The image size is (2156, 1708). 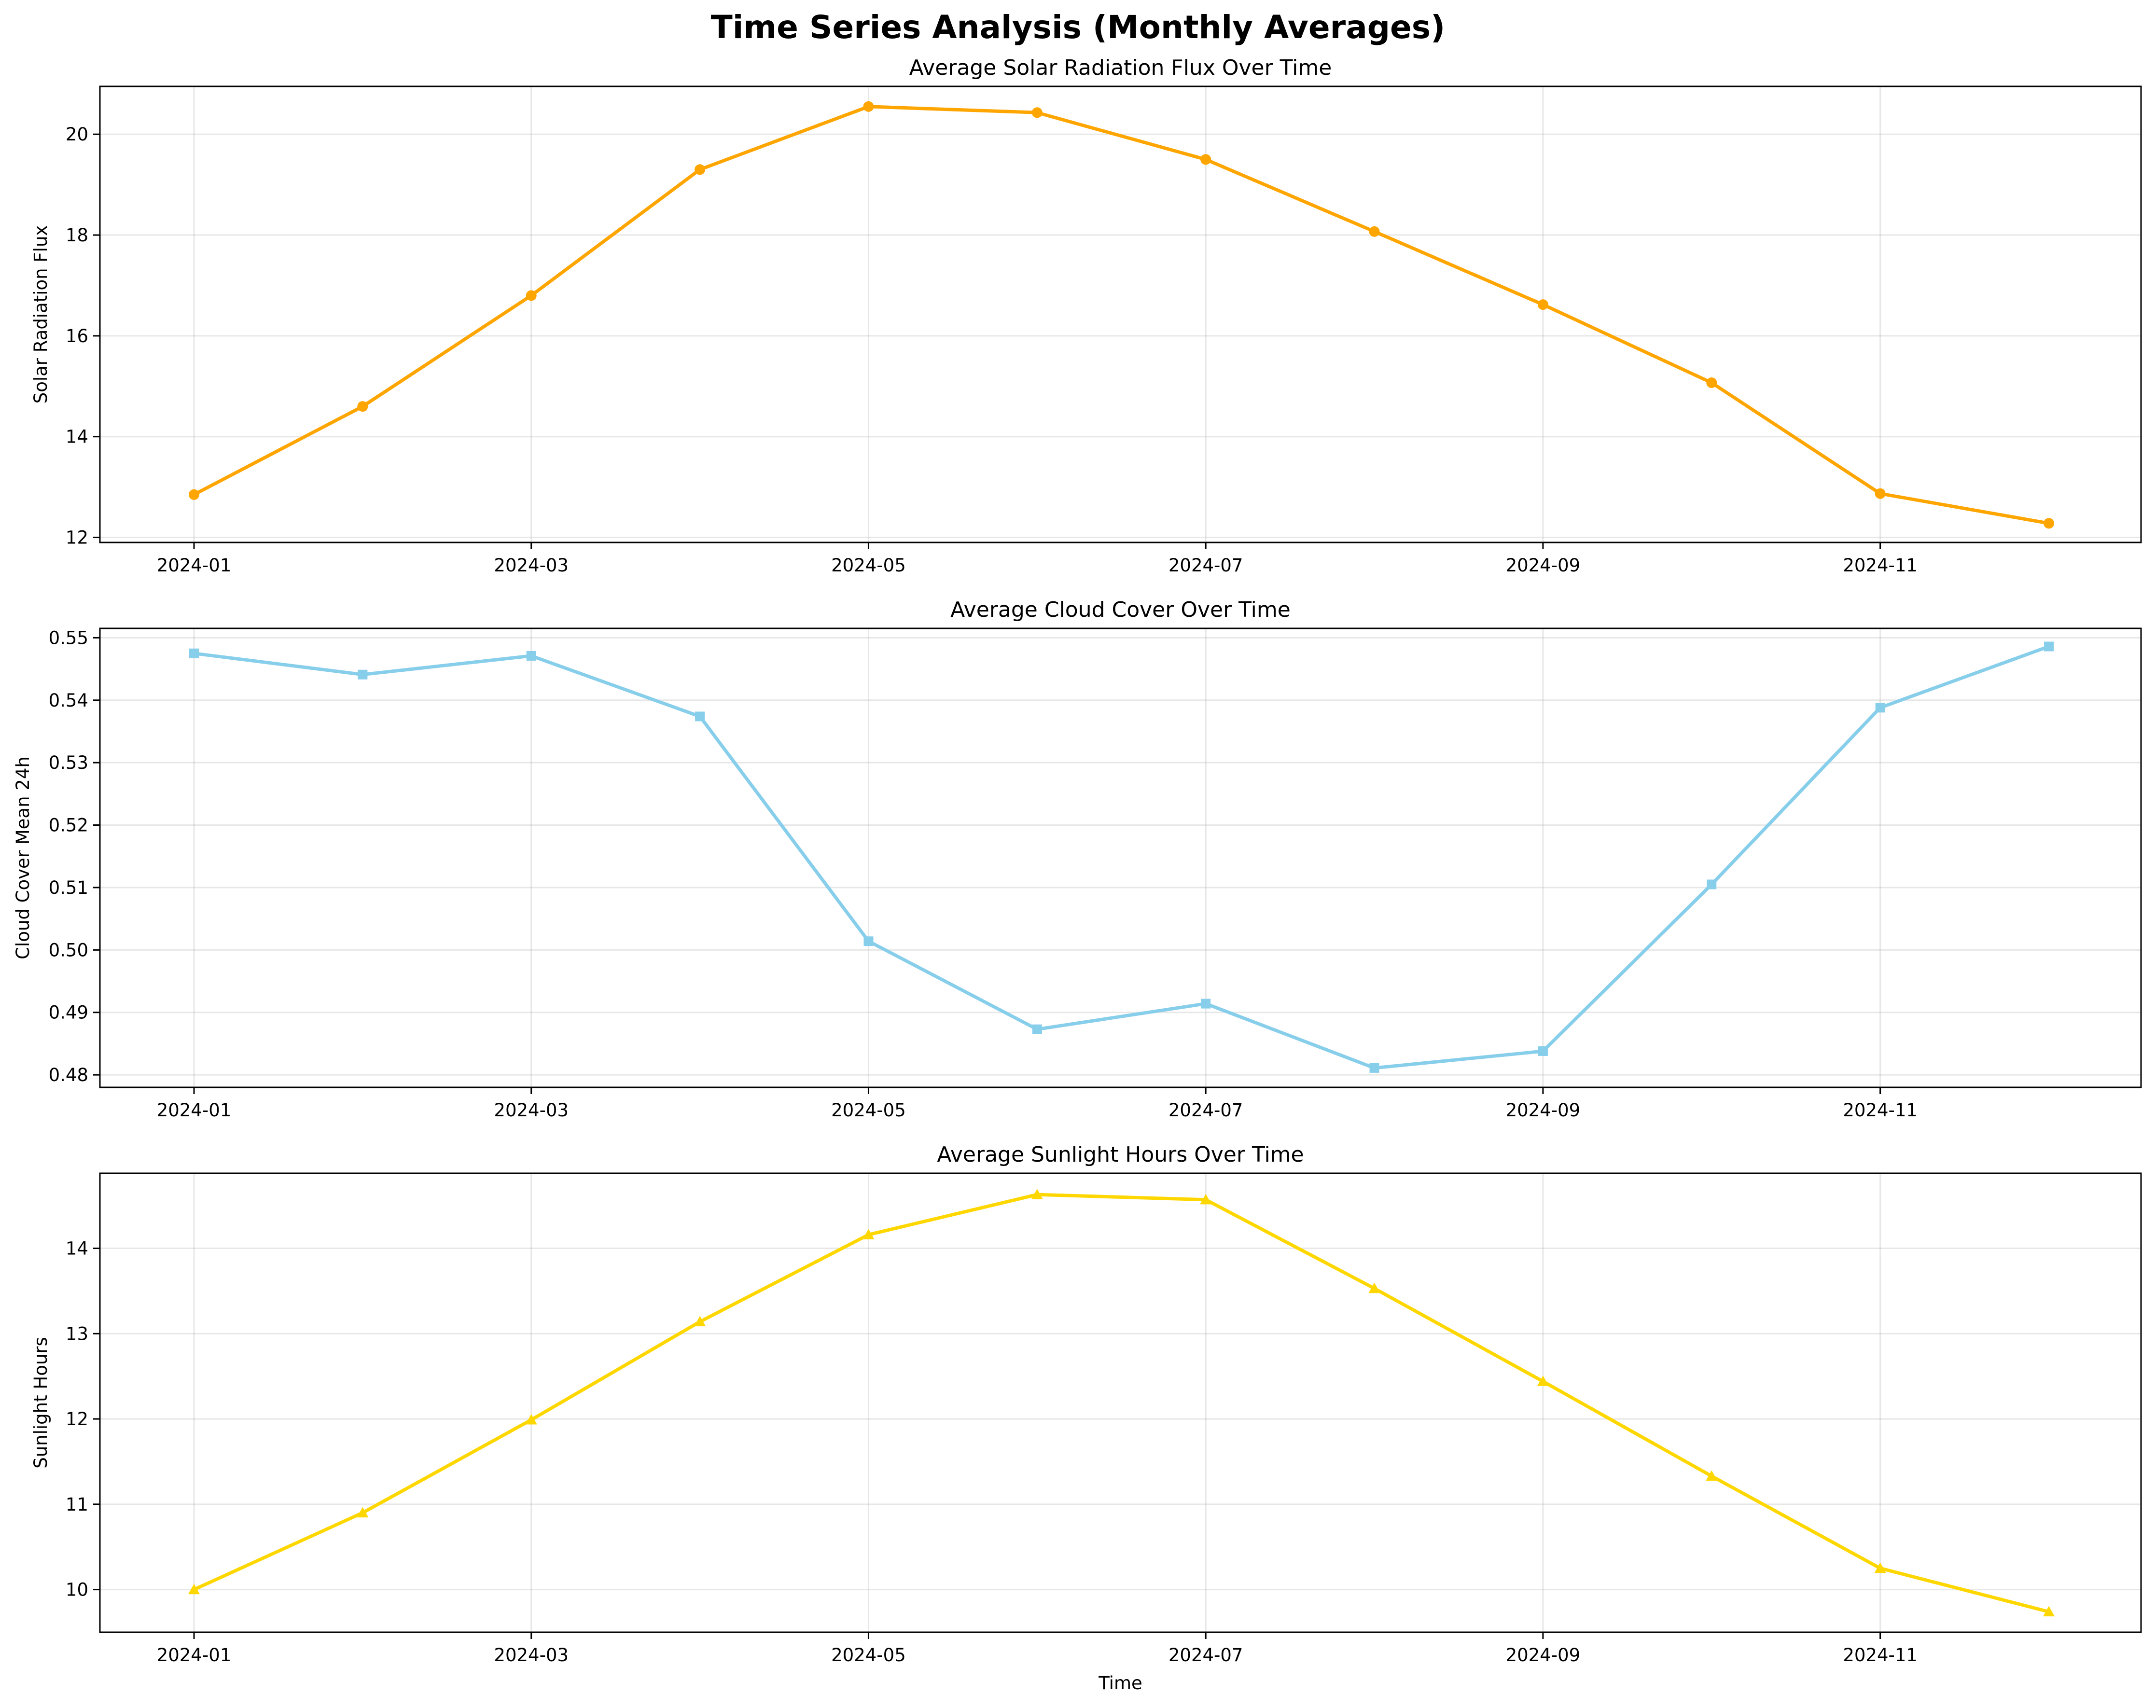 What do you see at coordinates (77, 134) in the screenshot?
I see `y-tick-label: 20` at bounding box center [77, 134].